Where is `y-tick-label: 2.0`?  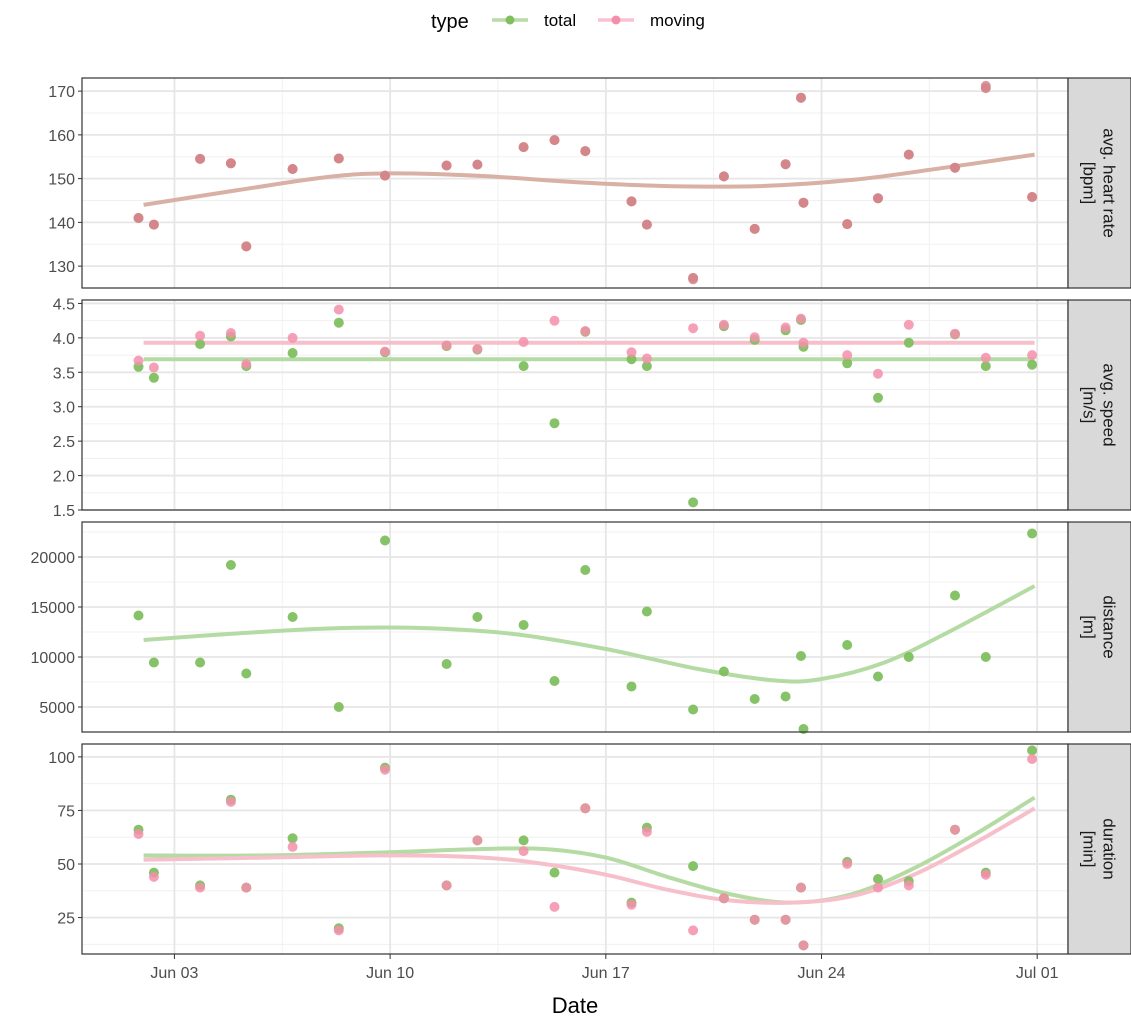 y-tick-label: 2.0 is located at coordinates (64, 477).